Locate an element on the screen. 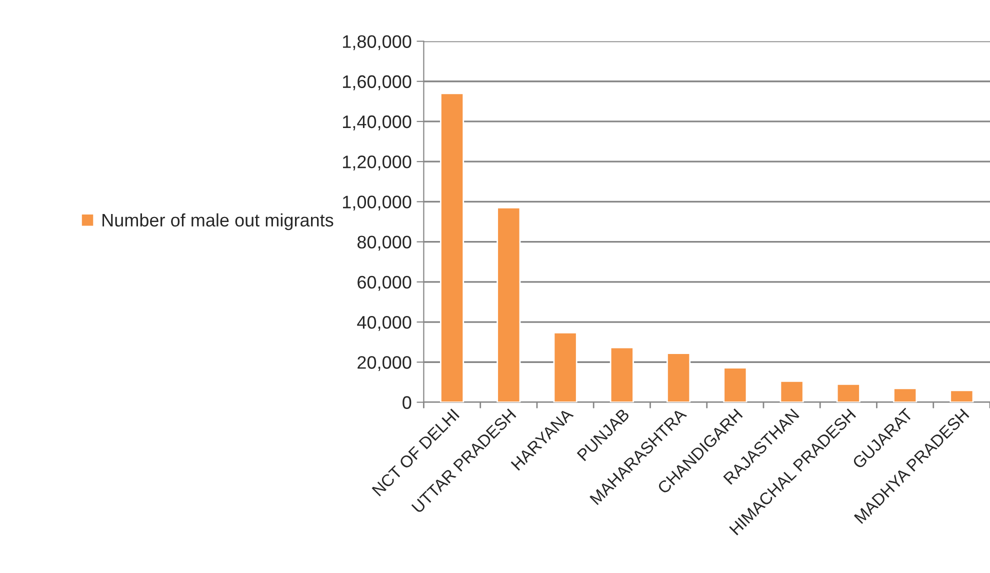  y-tick-label: 80,000 is located at coordinates (384, 243).